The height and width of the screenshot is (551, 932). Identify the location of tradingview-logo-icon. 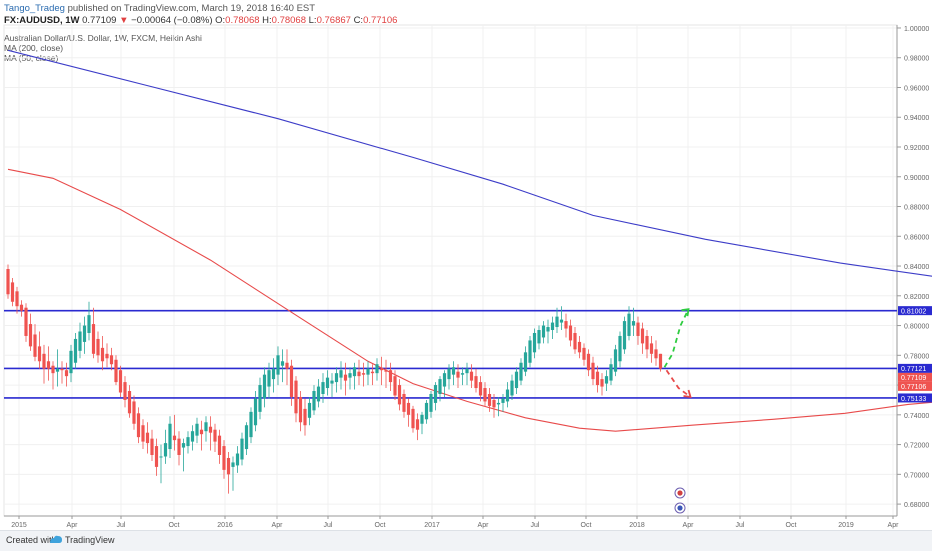
(56, 540).